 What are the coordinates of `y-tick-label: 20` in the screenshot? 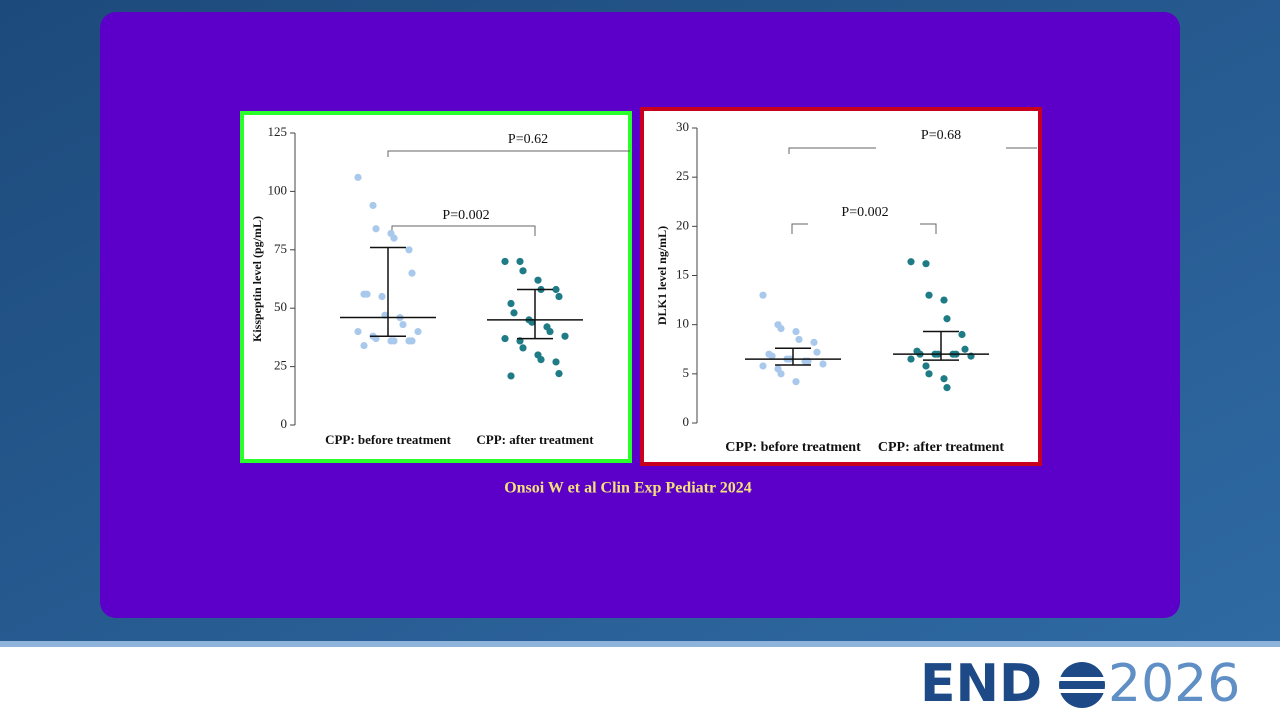 It's located at (682, 224).